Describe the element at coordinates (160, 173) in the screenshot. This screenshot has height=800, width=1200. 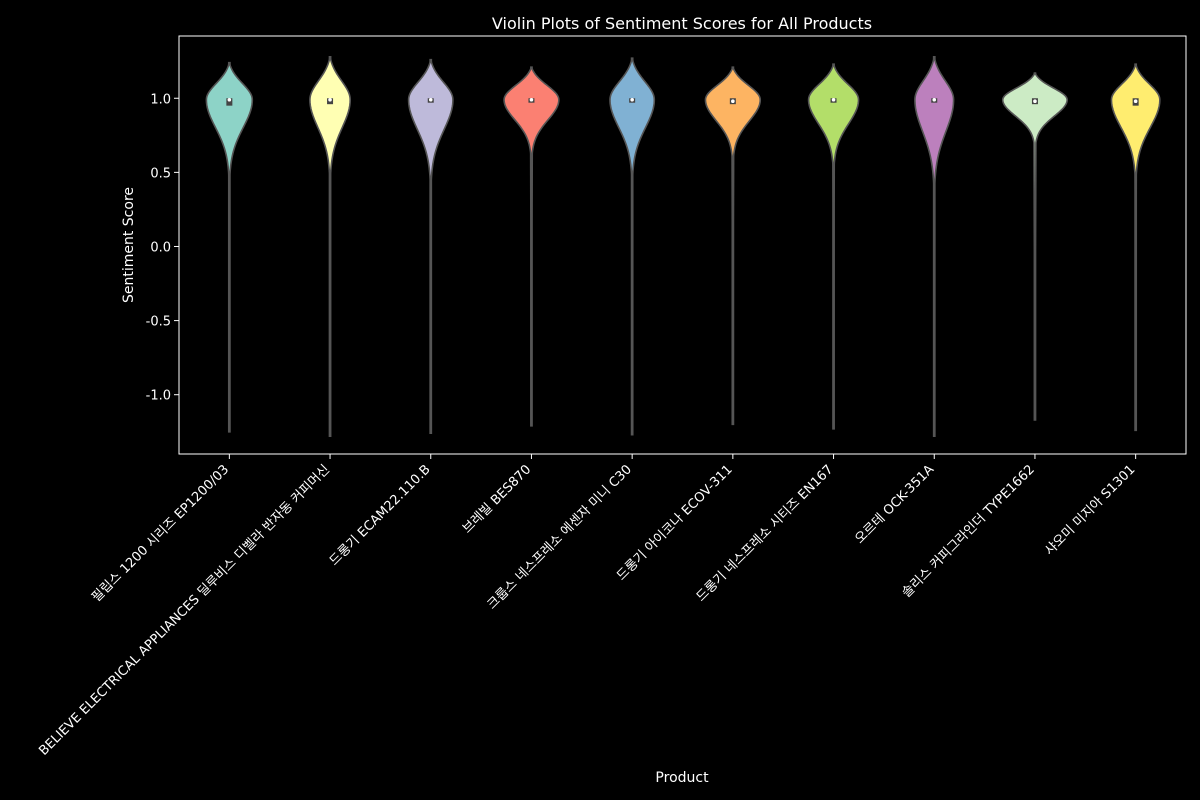
I see `y-tick-label: 0.5` at that location.